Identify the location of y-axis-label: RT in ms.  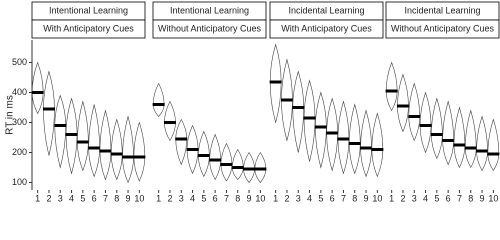
(10, 115).